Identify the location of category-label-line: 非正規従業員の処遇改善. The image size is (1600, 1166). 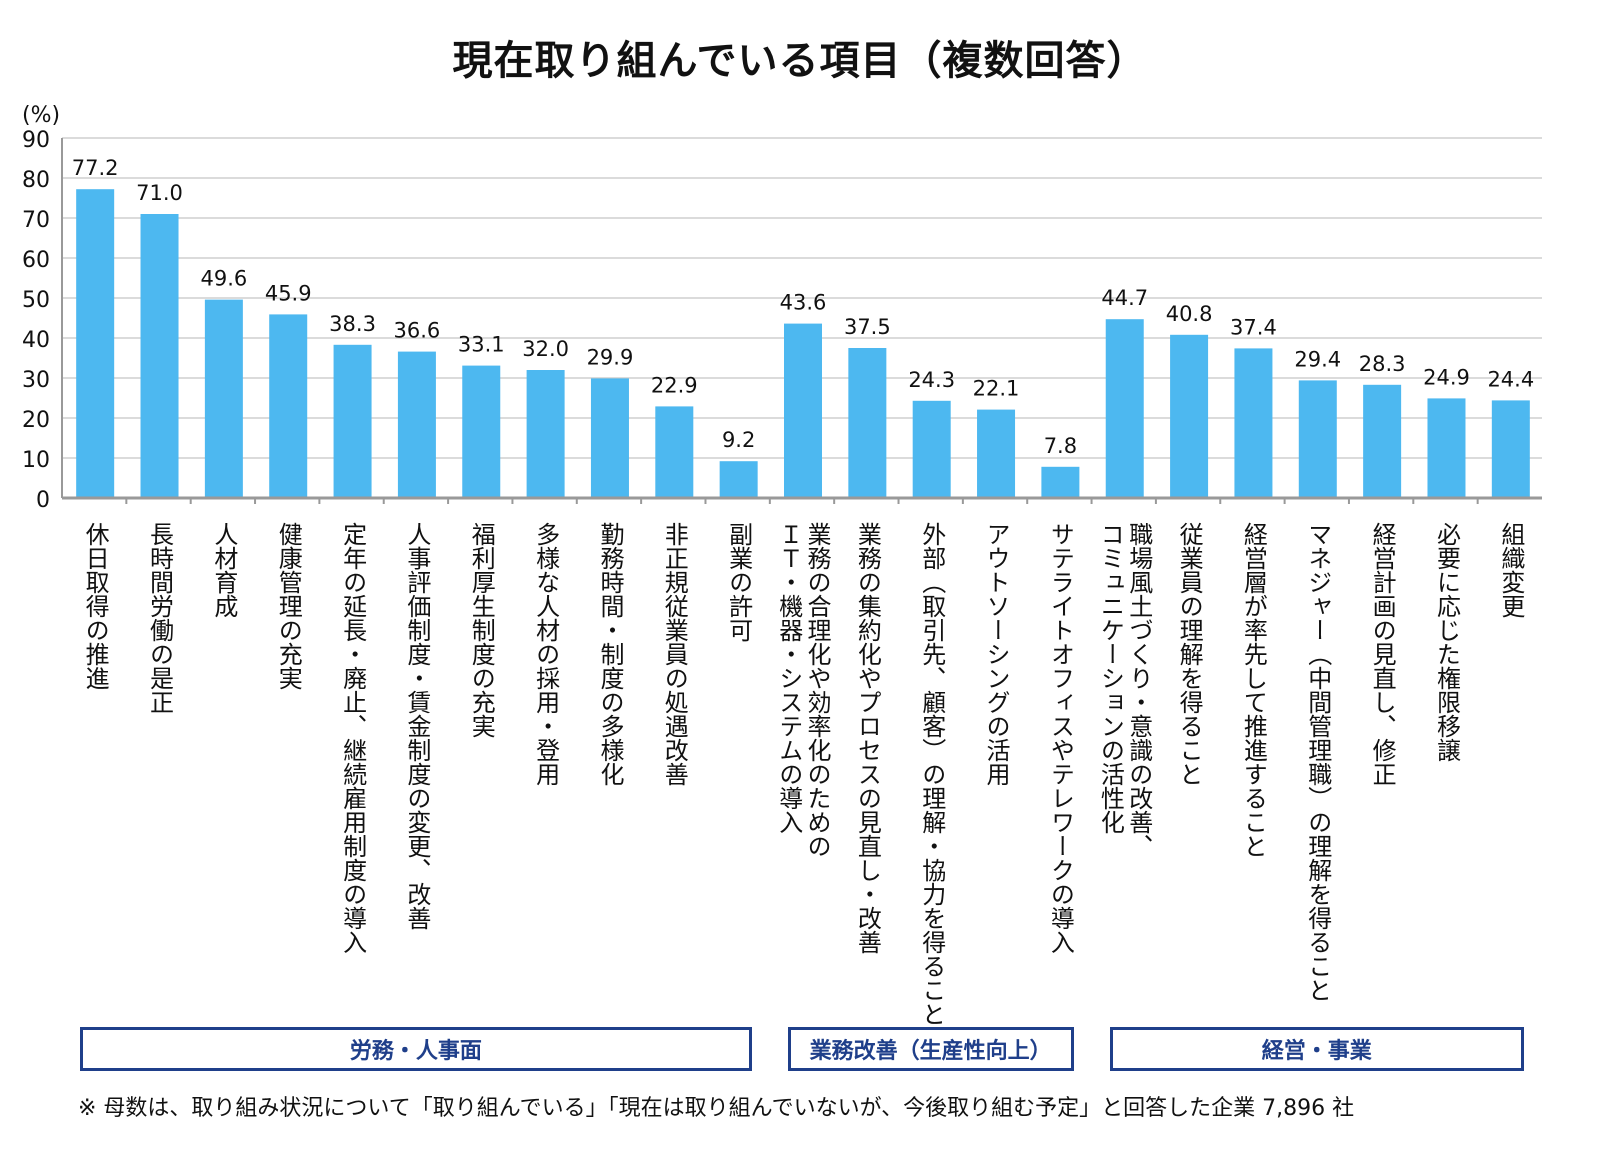
(674, 654).